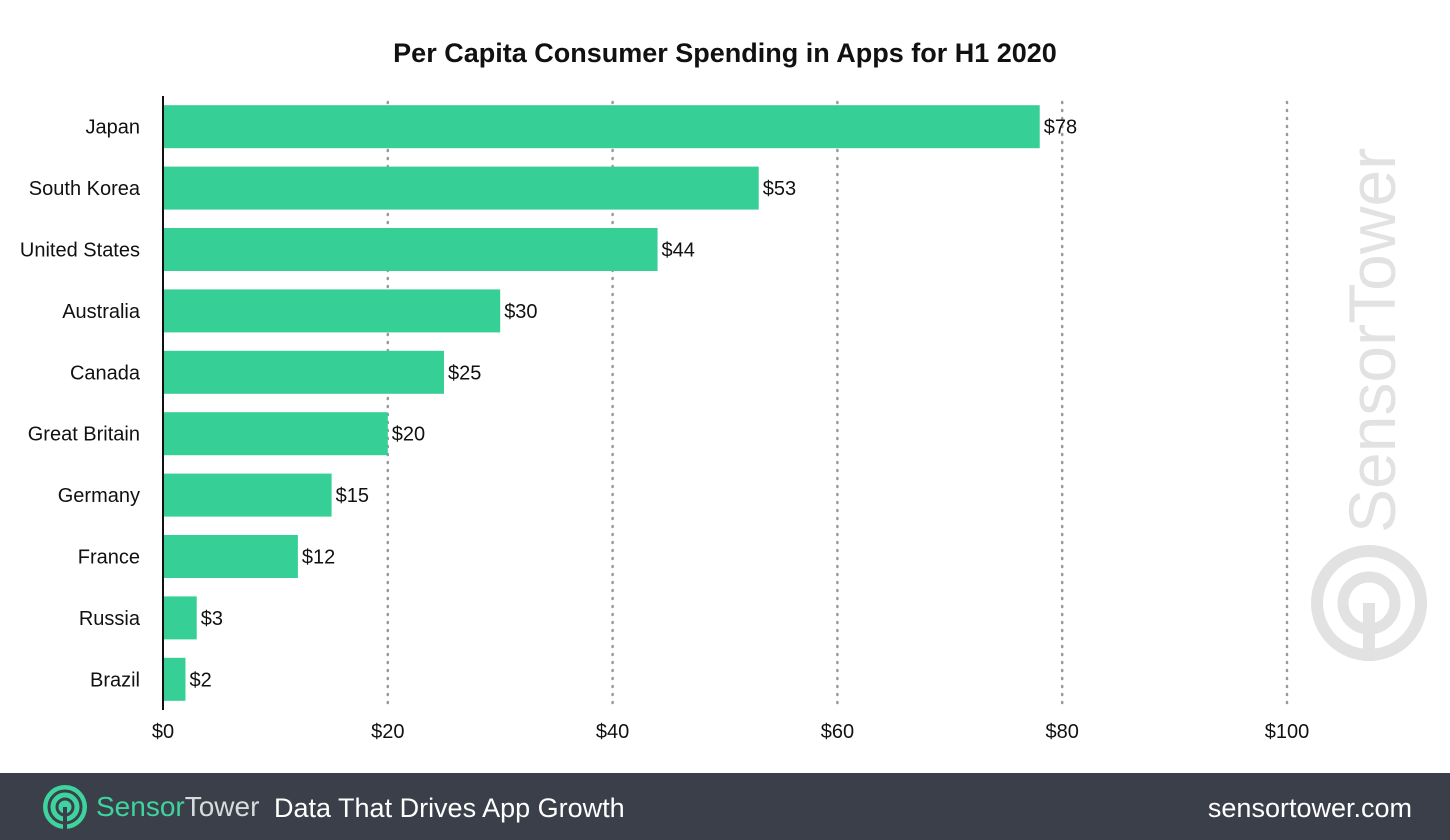 The image size is (1450, 840). Describe the element at coordinates (140, 806) in the screenshot. I see `footer-brand-part1: Sensor` at that location.